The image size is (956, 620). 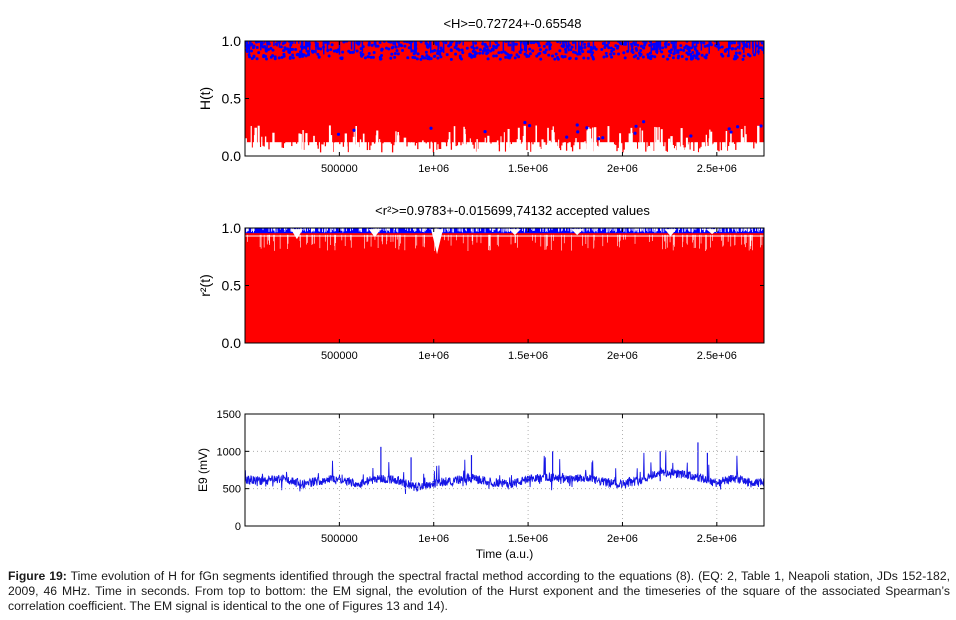 What do you see at coordinates (232, 343) in the screenshot?
I see `y-tick-label: 0.0` at bounding box center [232, 343].